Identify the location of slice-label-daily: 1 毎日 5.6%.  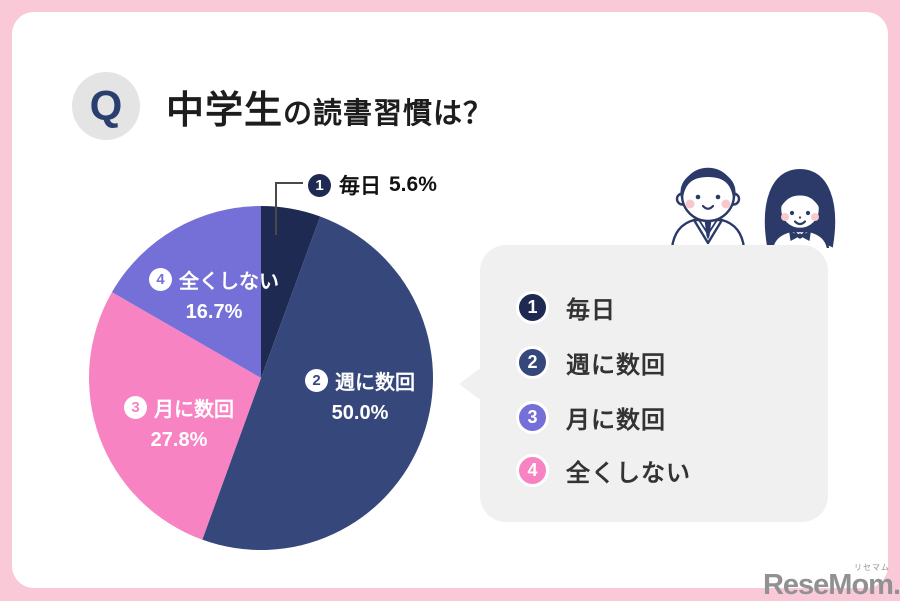
(372, 185).